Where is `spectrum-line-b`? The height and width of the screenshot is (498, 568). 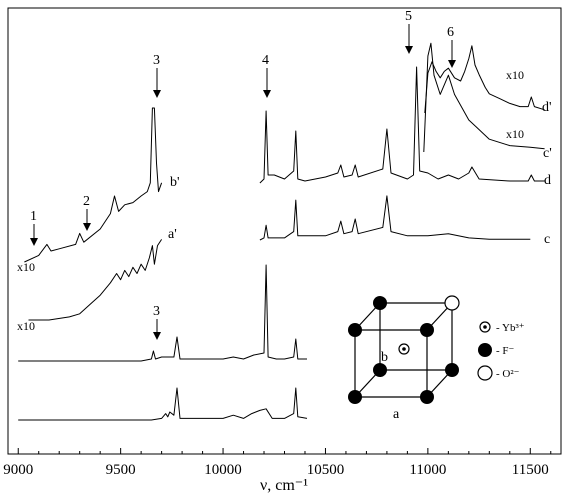
spectrum-line-b is located at coordinates (162, 313).